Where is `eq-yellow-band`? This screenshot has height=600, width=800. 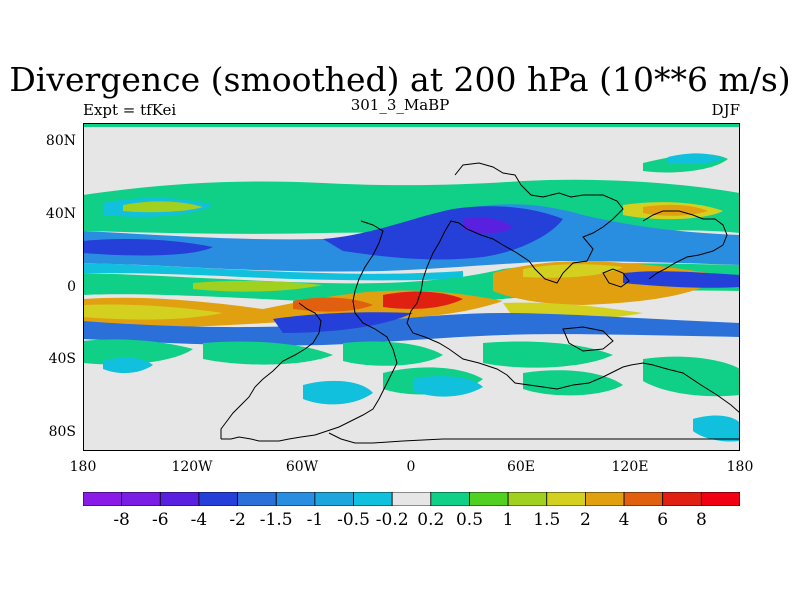
eq-yellow-band is located at coordinates (258, 286).